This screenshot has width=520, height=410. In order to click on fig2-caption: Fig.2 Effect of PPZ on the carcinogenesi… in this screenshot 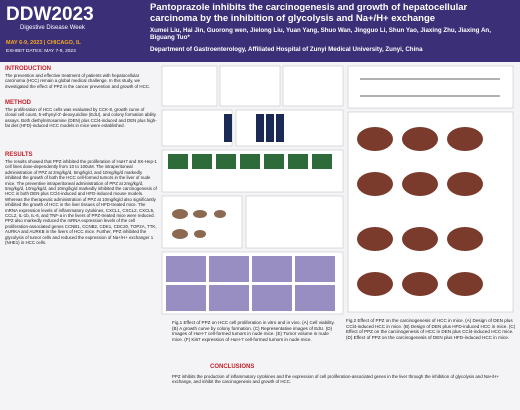, I will do `click(431, 329)`.